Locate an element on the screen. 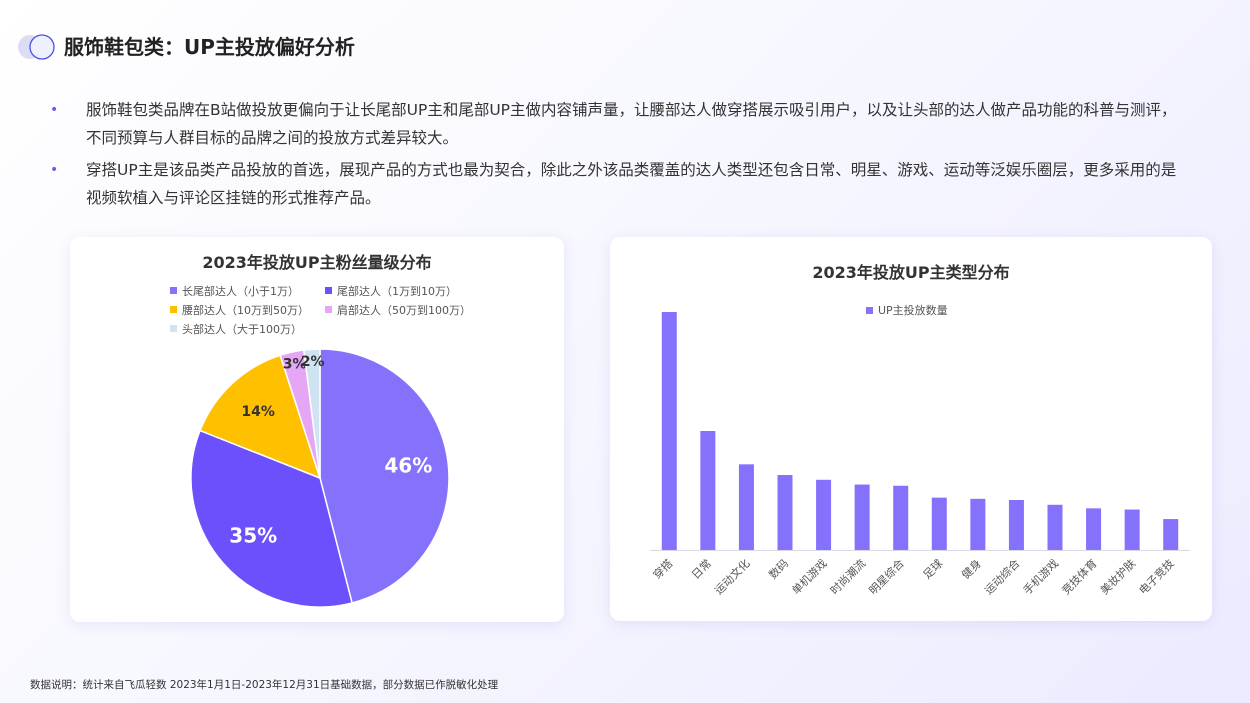 This screenshot has width=1250, height=703. pie-legend-label: 尾部达人（1万到10万） is located at coordinates (397, 291).